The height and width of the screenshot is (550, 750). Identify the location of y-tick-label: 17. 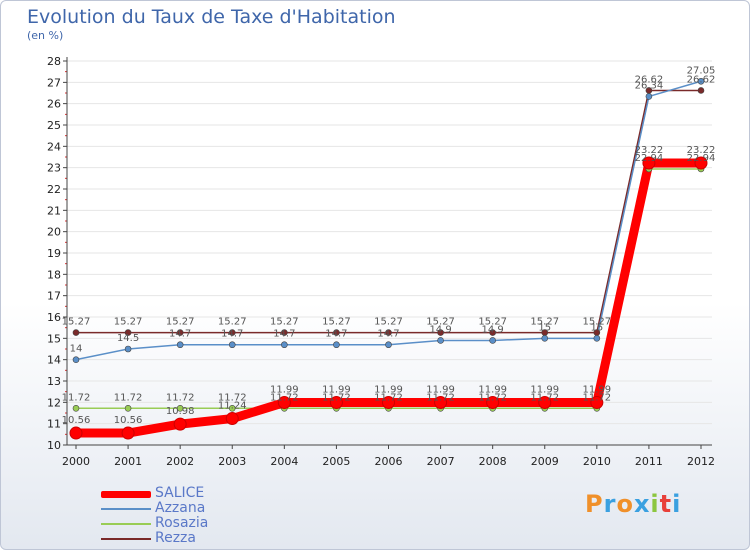
(54, 296).